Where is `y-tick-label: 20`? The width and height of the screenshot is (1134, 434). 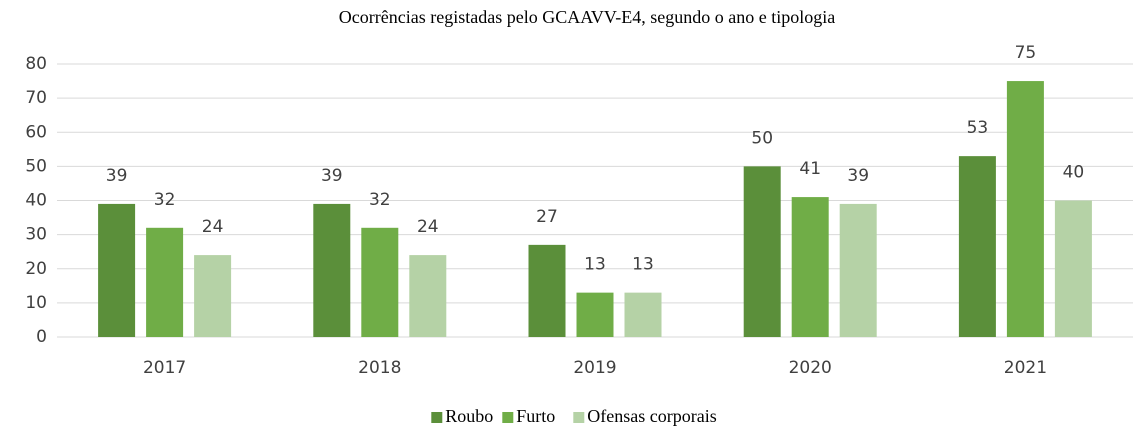 y-tick-label: 20 is located at coordinates (36, 269).